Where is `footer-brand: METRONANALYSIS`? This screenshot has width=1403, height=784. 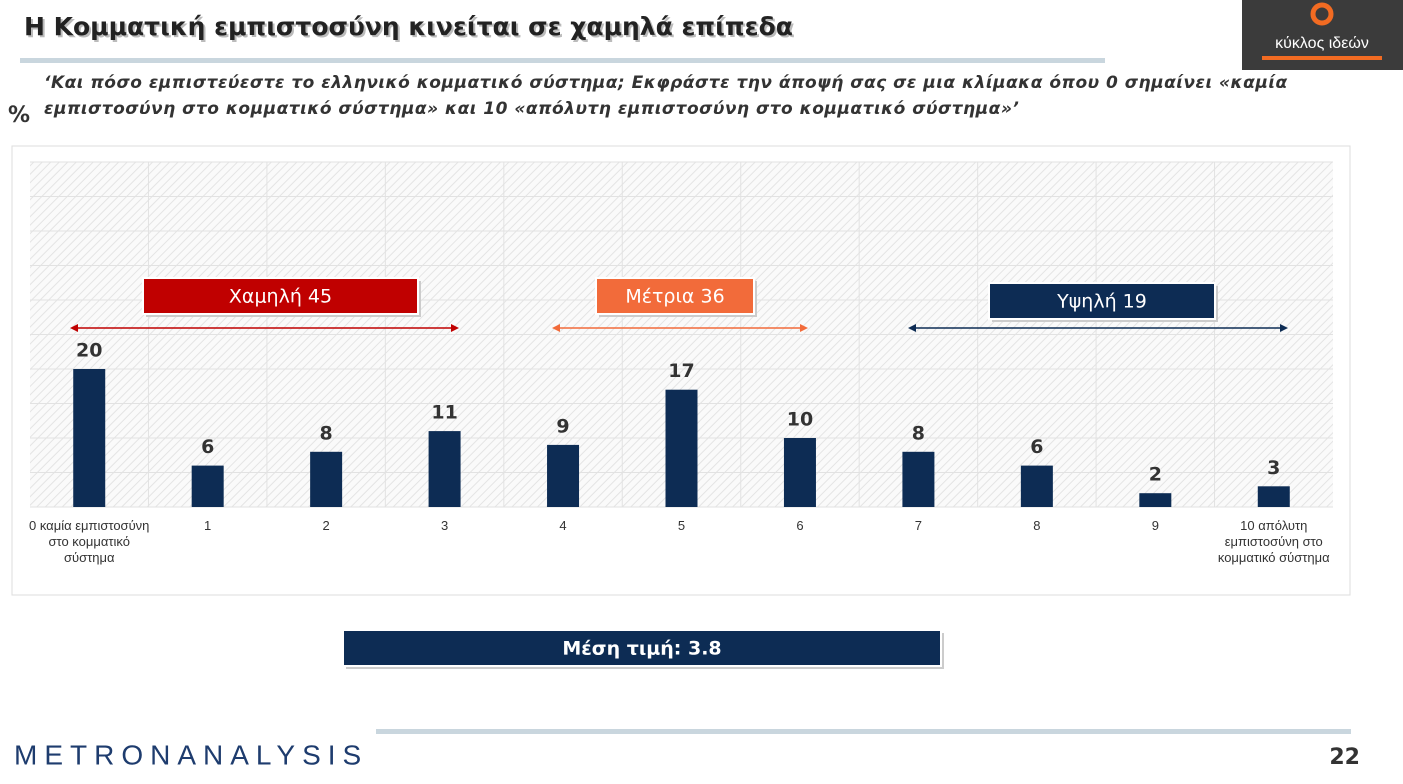
footer-brand: METRONANALYSIS is located at coordinates (191, 754).